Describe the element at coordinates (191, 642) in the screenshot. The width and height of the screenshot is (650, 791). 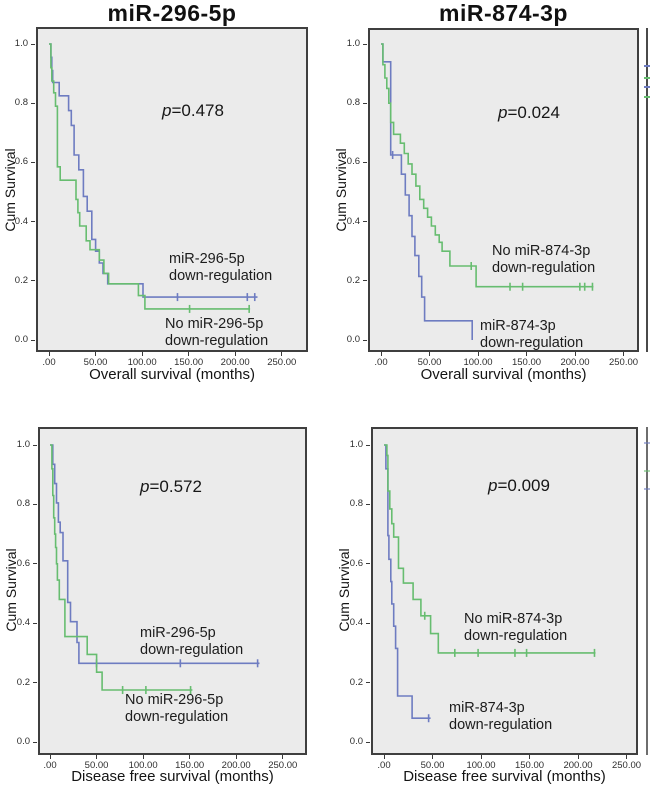
I see `series-label-down-regulation: miR-296-5p down-regulation` at that location.